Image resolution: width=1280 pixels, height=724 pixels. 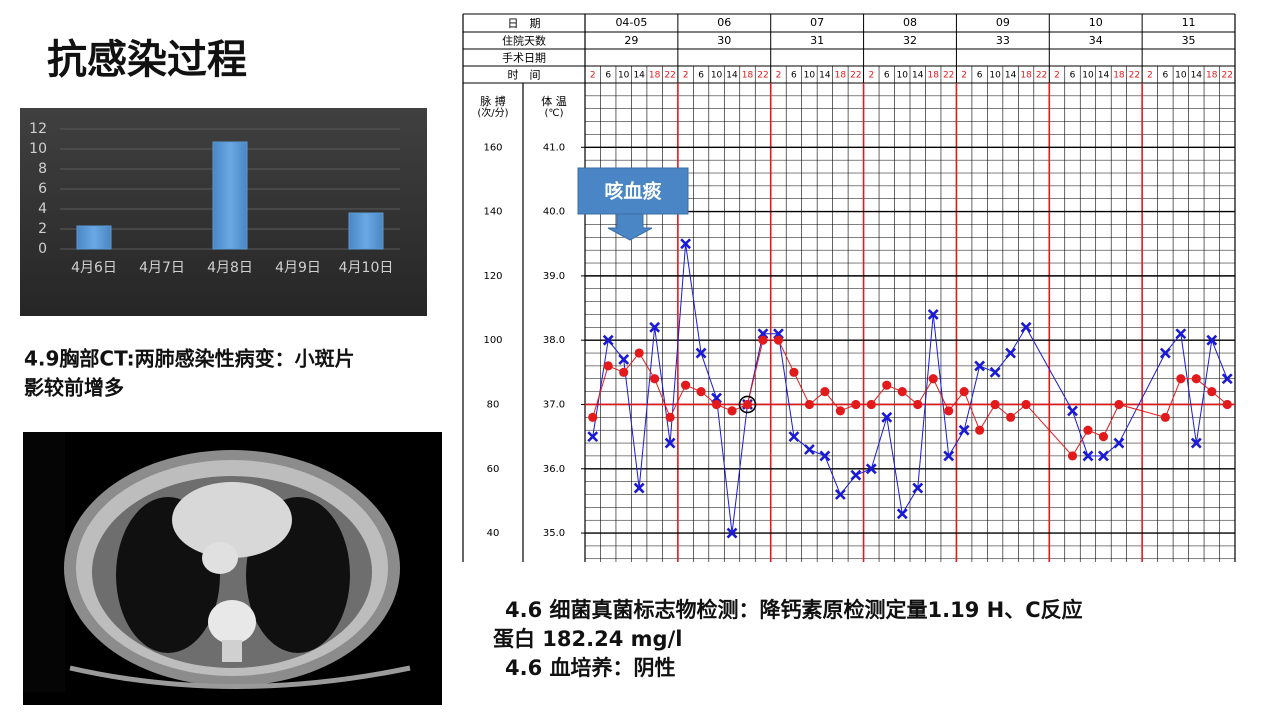 I want to click on hospital-day: 32, so click(x=910, y=40).